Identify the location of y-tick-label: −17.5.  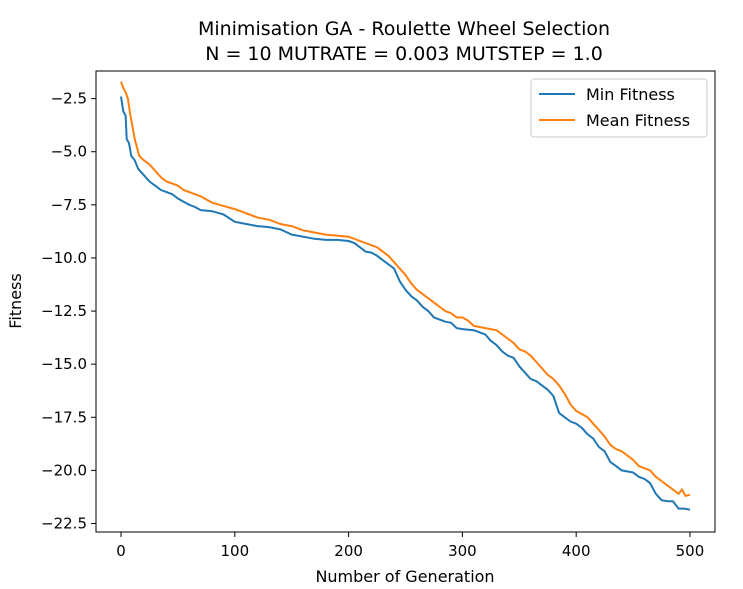
(64, 417).